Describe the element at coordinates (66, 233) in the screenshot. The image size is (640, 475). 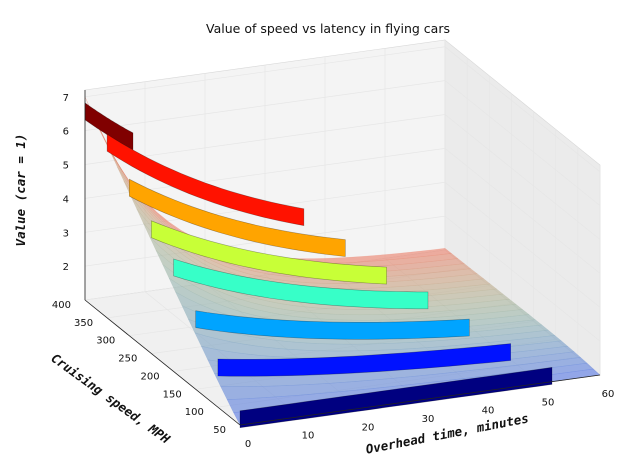
I see `z-tick-label: 3` at that location.